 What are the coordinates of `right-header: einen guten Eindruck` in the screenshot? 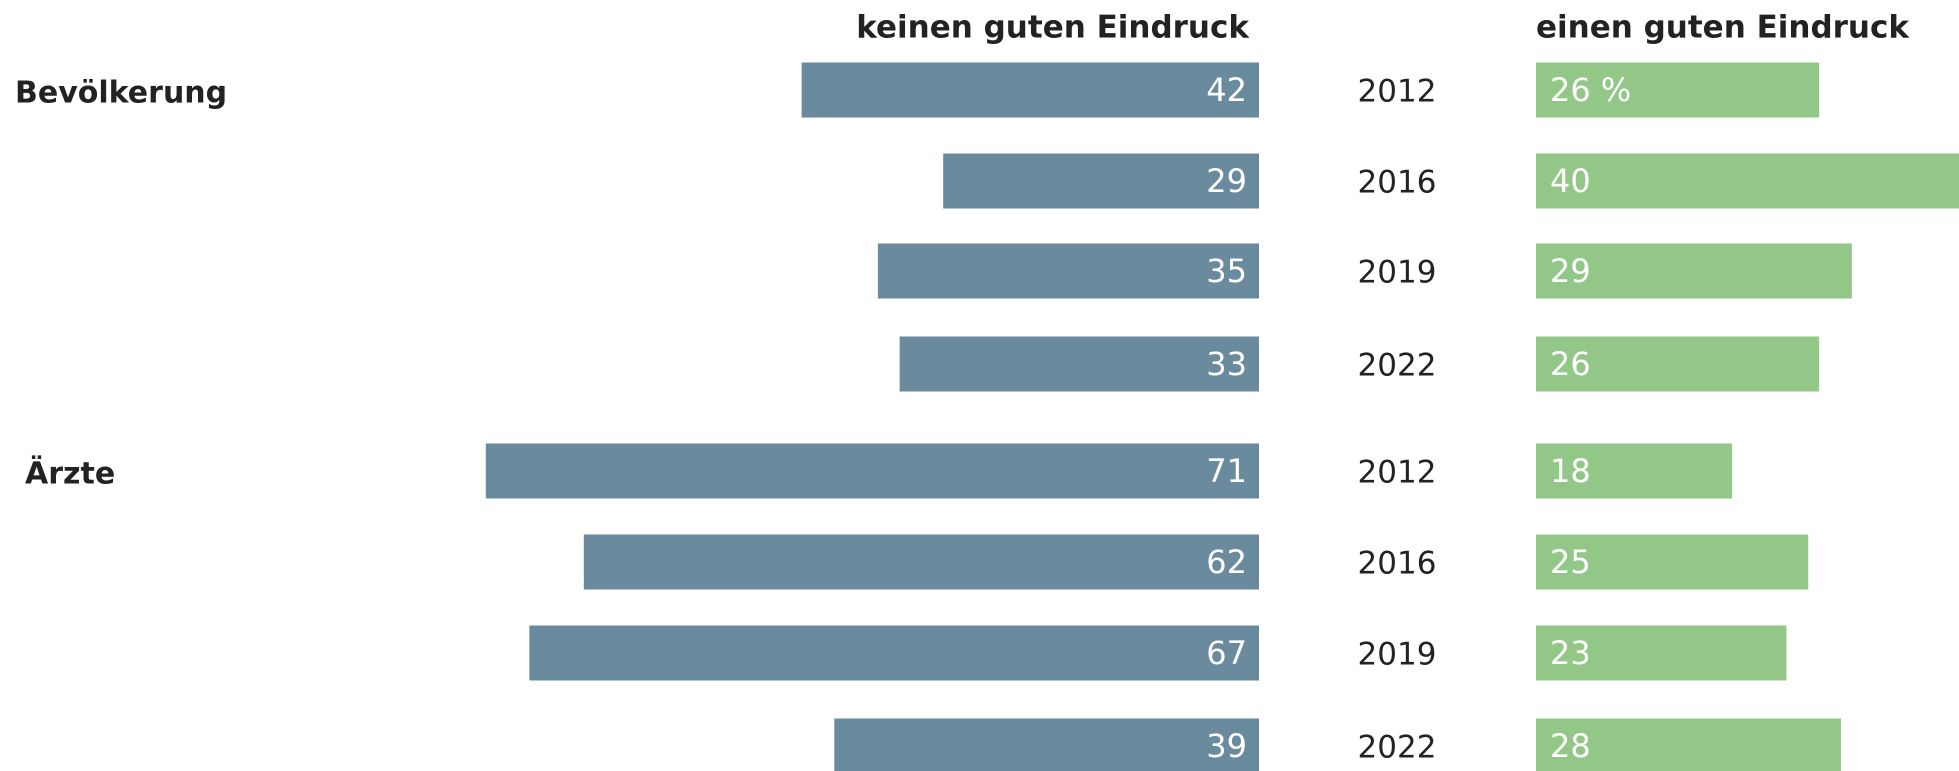 It's located at (1723, 28).